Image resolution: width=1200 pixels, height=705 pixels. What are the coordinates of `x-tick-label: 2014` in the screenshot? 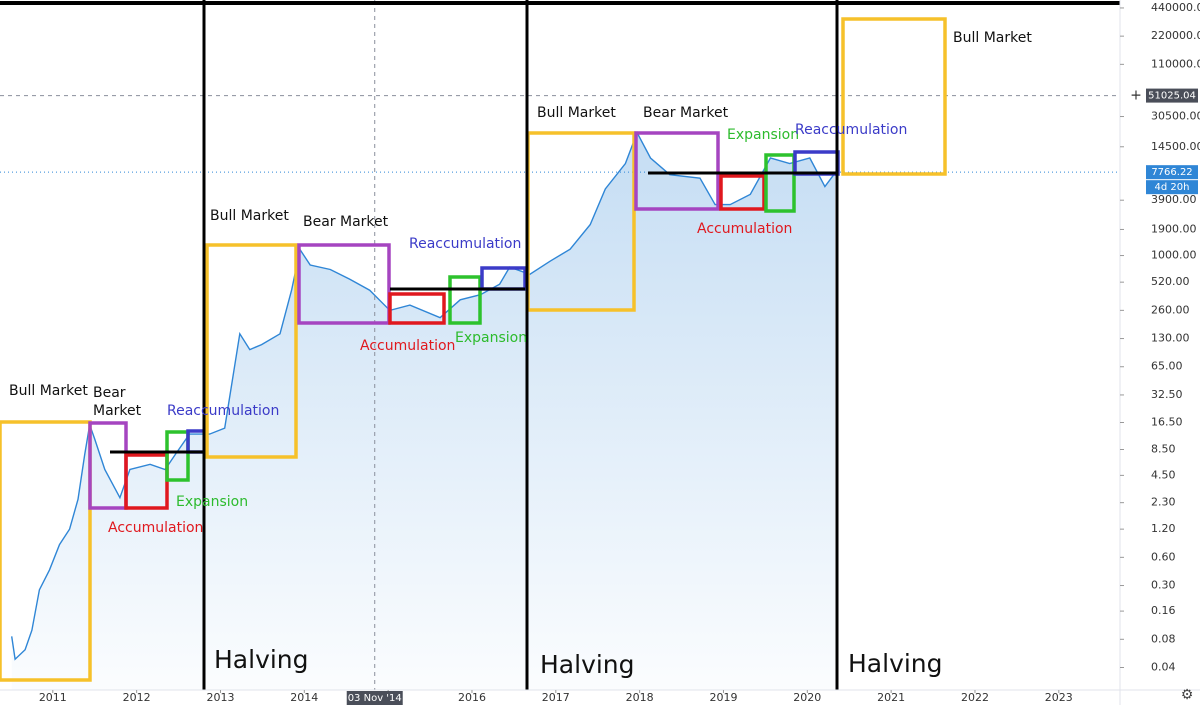 It's located at (304, 697).